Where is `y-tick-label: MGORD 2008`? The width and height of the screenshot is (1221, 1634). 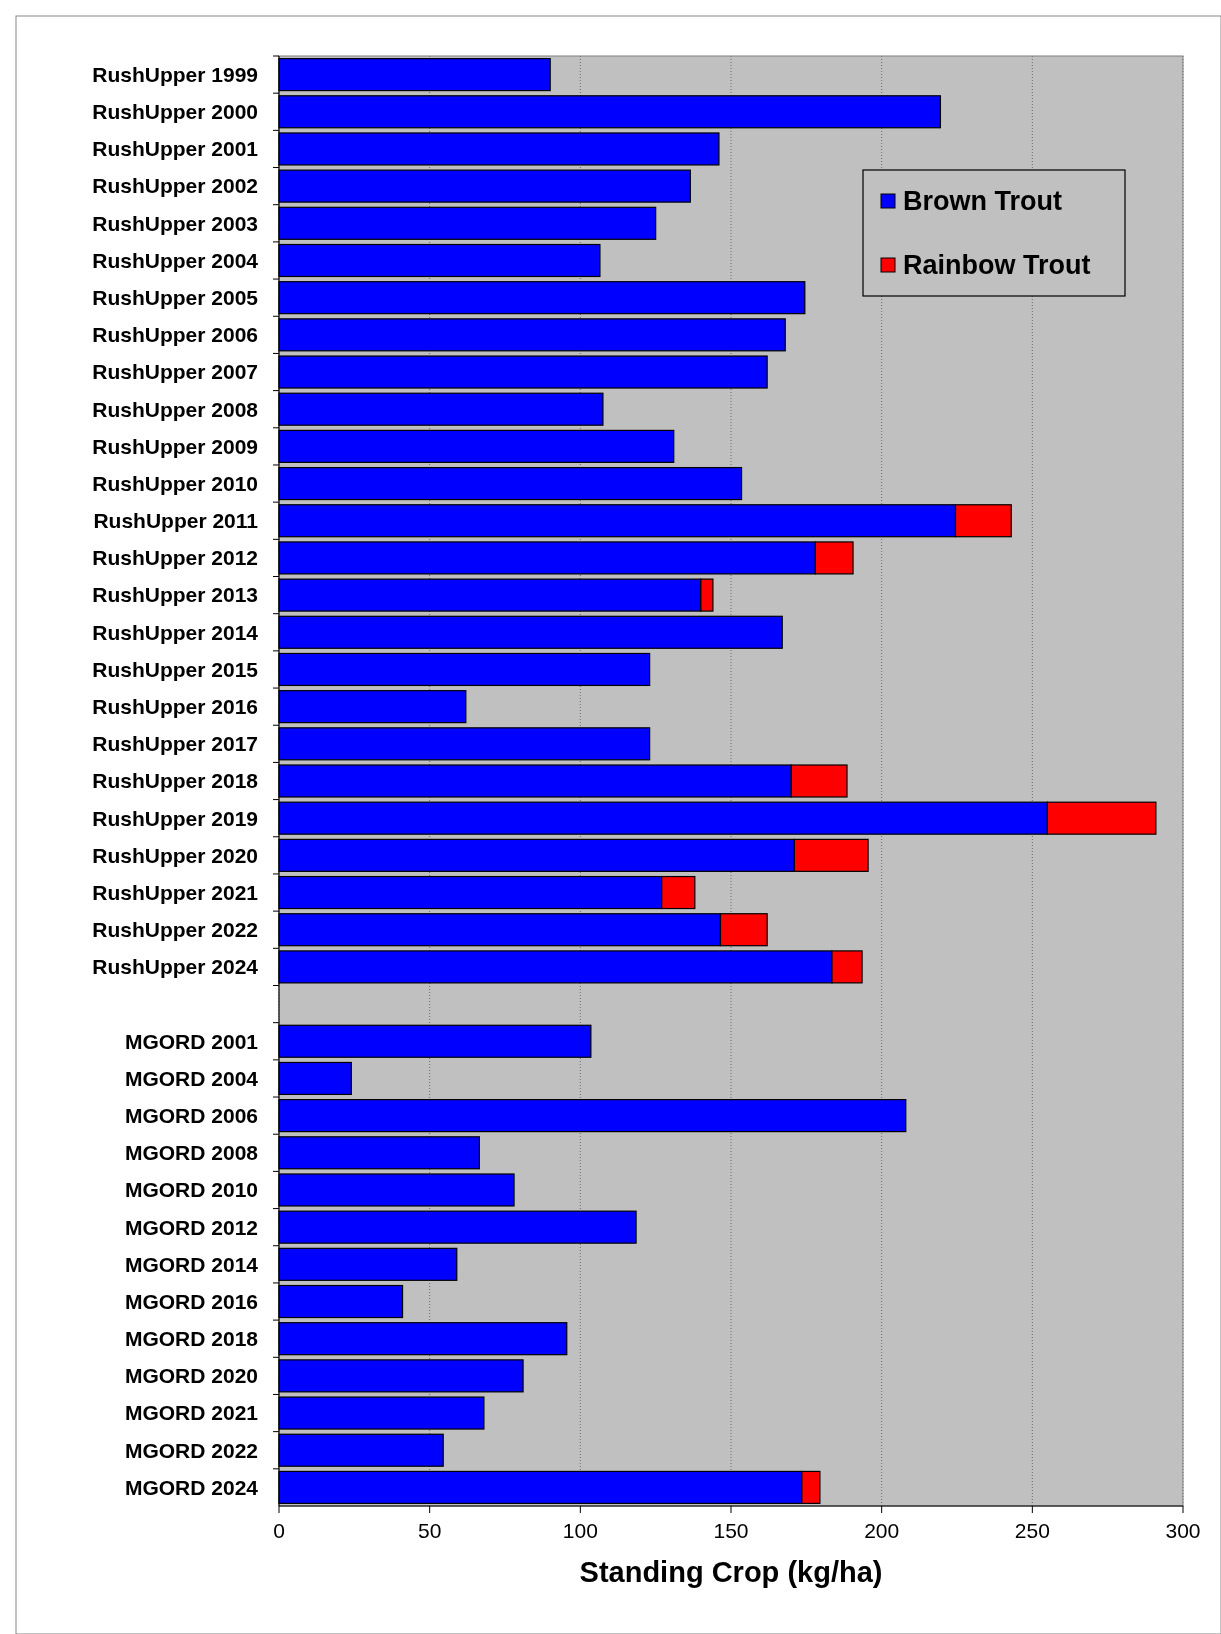 y-tick-label: MGORD 2008 is located at coordinates (191, 1153).